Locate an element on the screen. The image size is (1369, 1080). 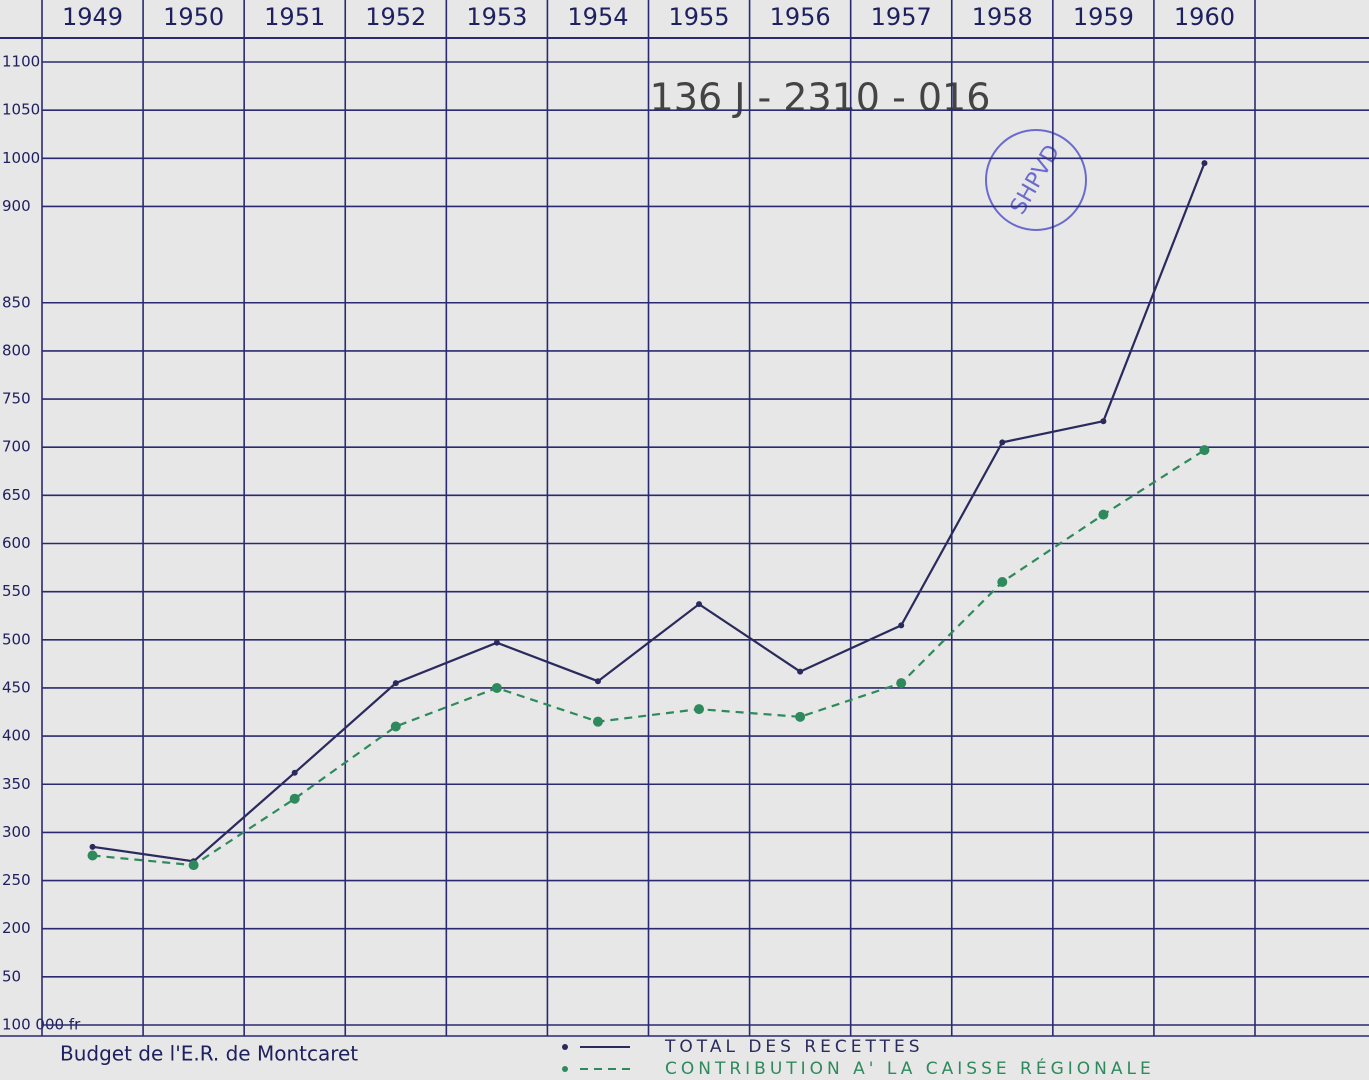
y-tick-label: 750 is located at coordinates (16, 399).